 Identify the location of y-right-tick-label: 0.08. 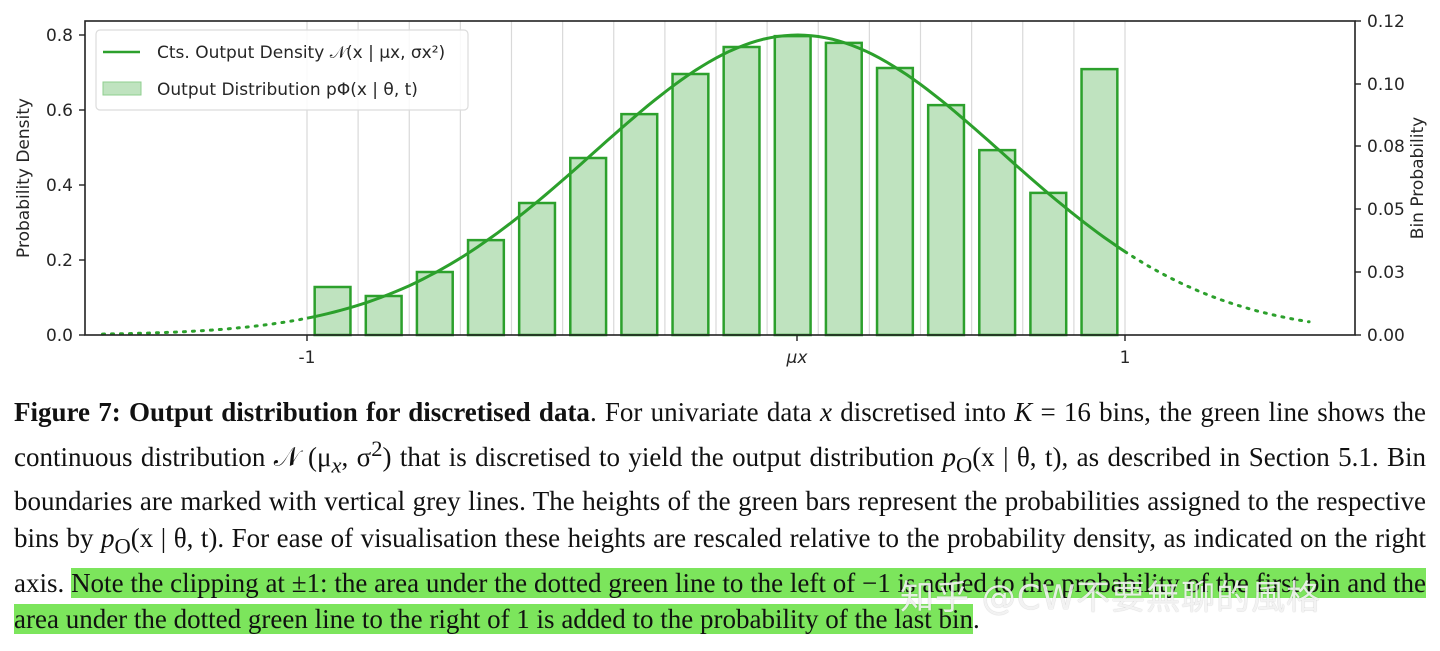
(1386, 147).